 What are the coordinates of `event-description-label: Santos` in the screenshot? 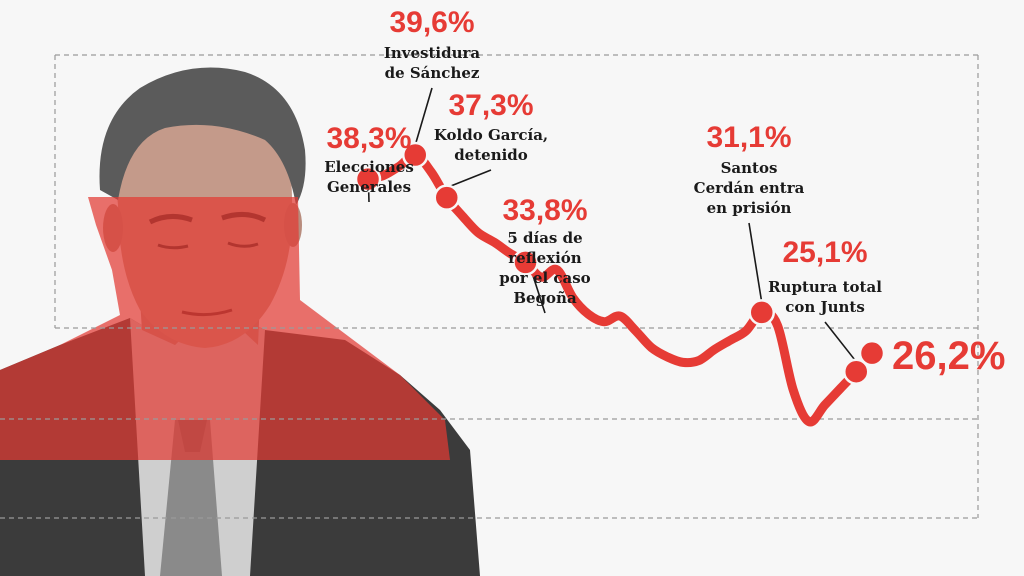 It's located at (749, 168).